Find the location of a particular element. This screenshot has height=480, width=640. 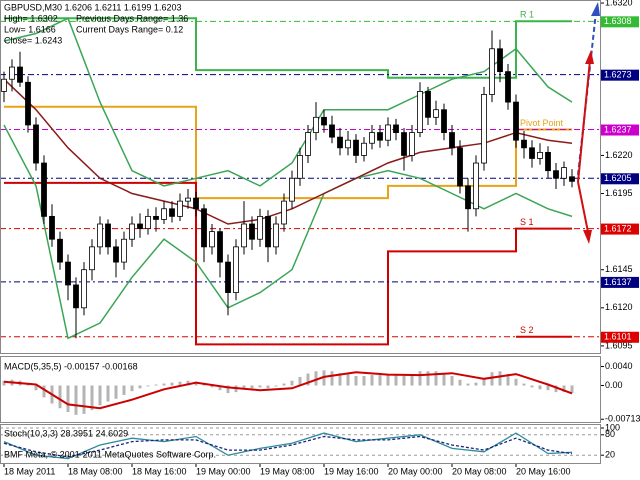

pivot-label: Pivot Point is located at coordinates (542, 123).